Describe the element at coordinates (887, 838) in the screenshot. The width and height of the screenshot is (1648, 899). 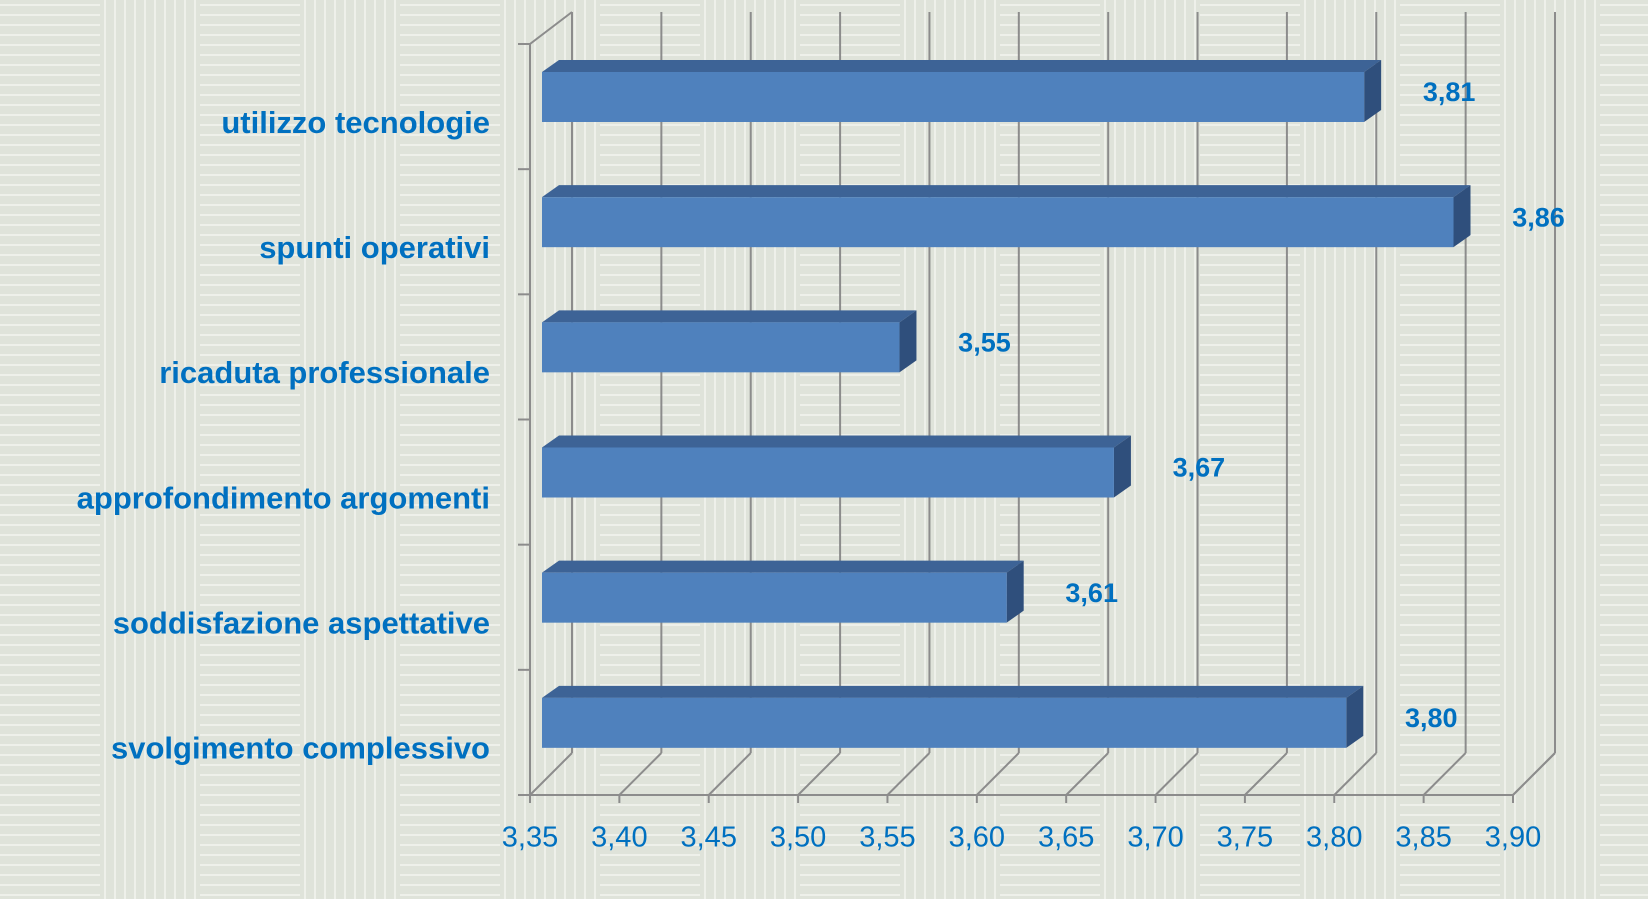
I see `x-tick-label: 3,55` at that location.